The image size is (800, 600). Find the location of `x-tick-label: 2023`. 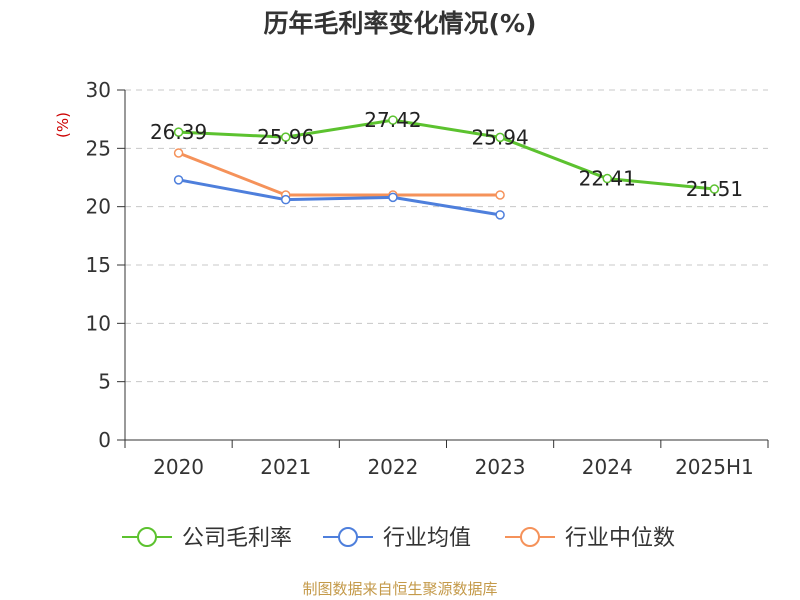

x-tick-label: 2023 is located at coordinates (500, 467).